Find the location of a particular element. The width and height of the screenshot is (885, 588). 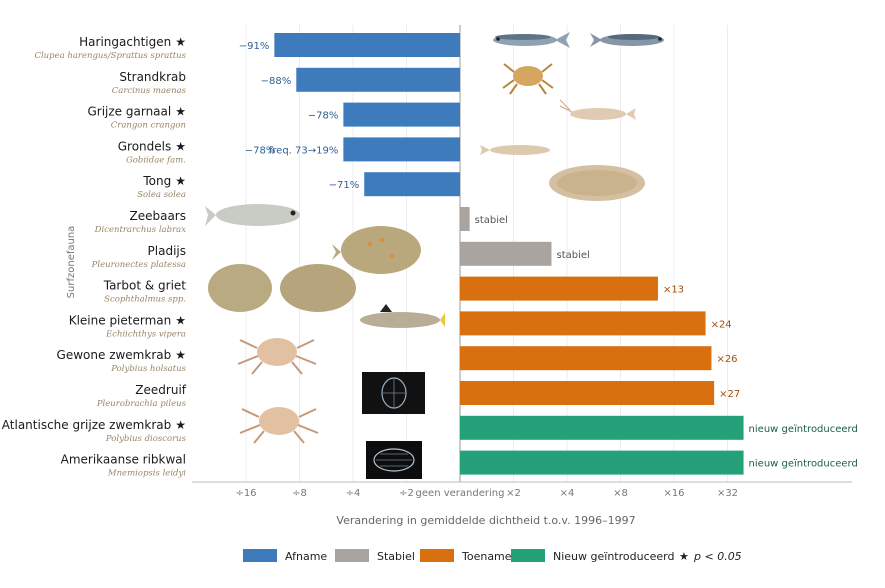

scientific-name: Pleurobrachia pileus is located at coordinates (141, 404).